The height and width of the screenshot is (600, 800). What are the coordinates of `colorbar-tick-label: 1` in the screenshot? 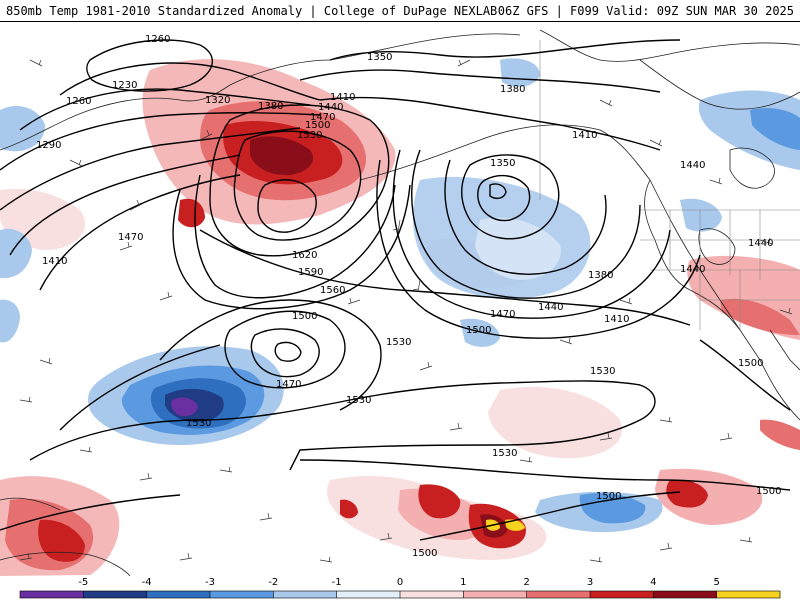 It's located at (463, 582).